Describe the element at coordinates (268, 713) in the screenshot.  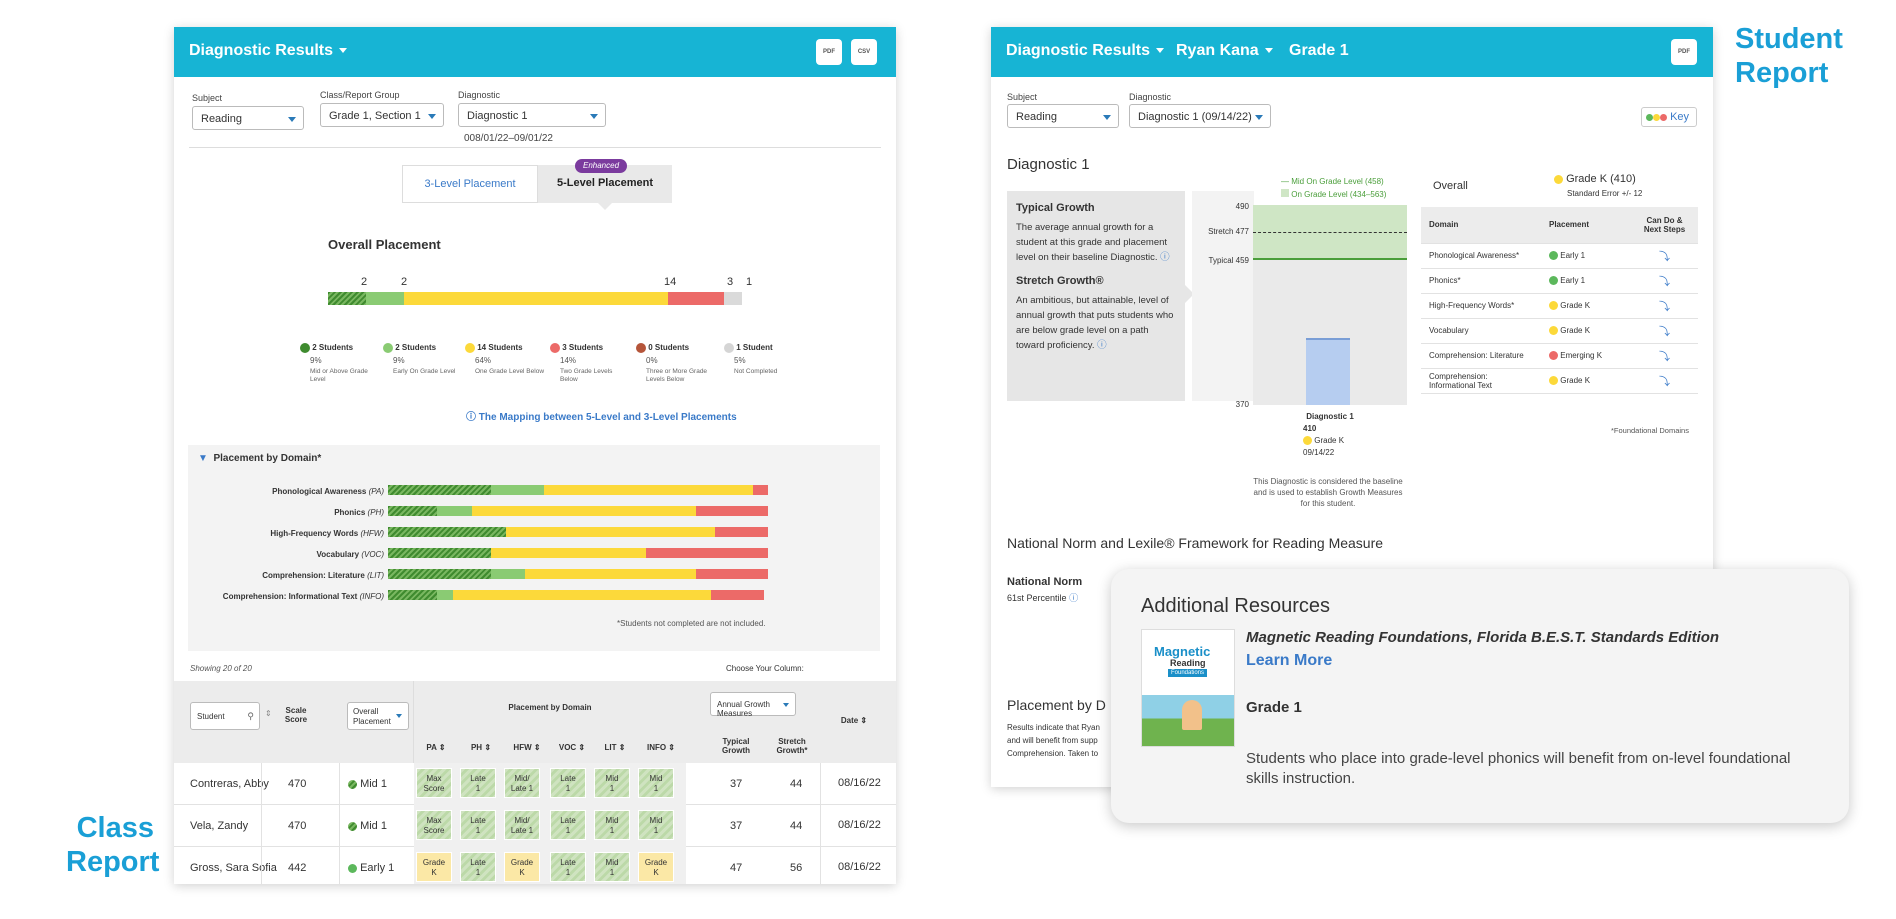
I see `student-sort-icon: ⇕` at that location.